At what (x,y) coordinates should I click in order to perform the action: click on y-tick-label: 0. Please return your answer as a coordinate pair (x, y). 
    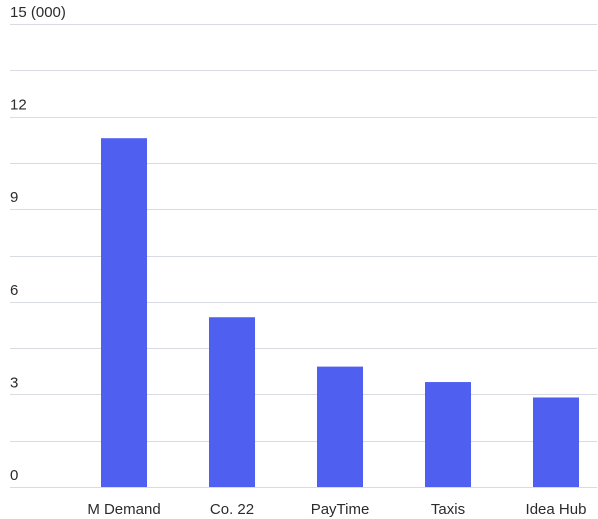
    Looking at the image, I should click on (14, 475).